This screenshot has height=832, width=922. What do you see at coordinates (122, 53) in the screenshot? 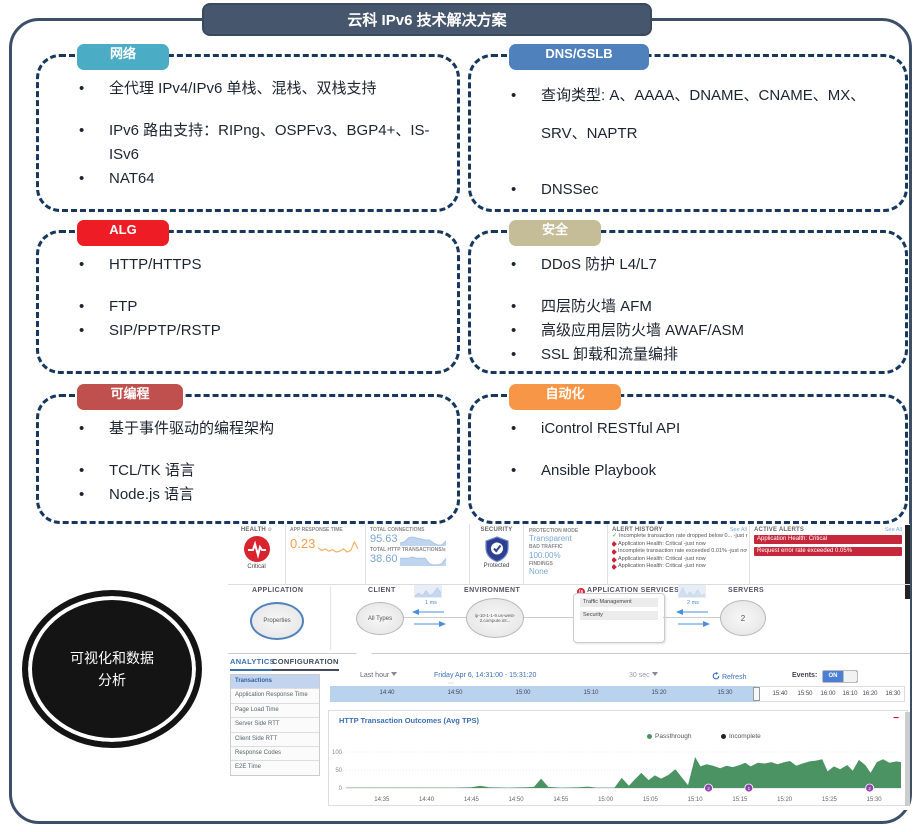
I see `feature-box-label: 网络` at bounding box center [122, 53].